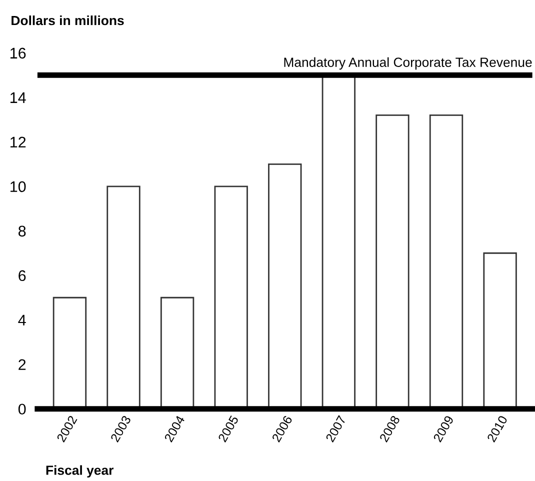 This screenshot has height=481, width=535. Describe the element at coordinates (68, 20) in the screenshot. I see `y-axis-title: Dollars in millions` at that location.